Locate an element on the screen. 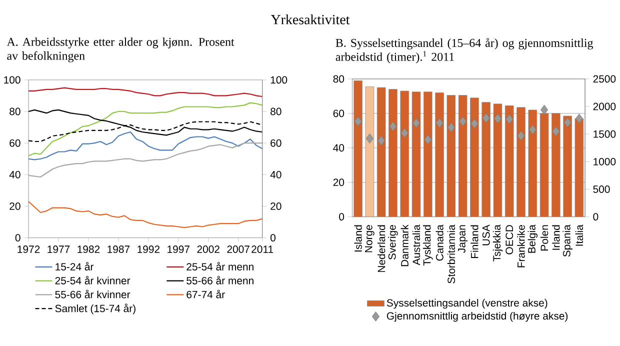  legend-label: 25-54 år kvinner is located at coordinates (92, 280).